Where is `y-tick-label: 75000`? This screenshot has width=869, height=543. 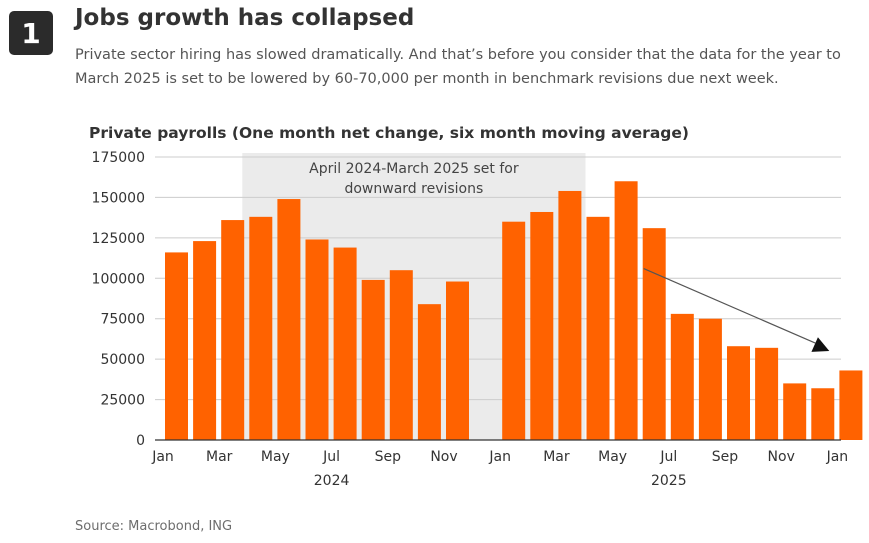 y-tick-label: 75000 is located at coordinates (122, 320).